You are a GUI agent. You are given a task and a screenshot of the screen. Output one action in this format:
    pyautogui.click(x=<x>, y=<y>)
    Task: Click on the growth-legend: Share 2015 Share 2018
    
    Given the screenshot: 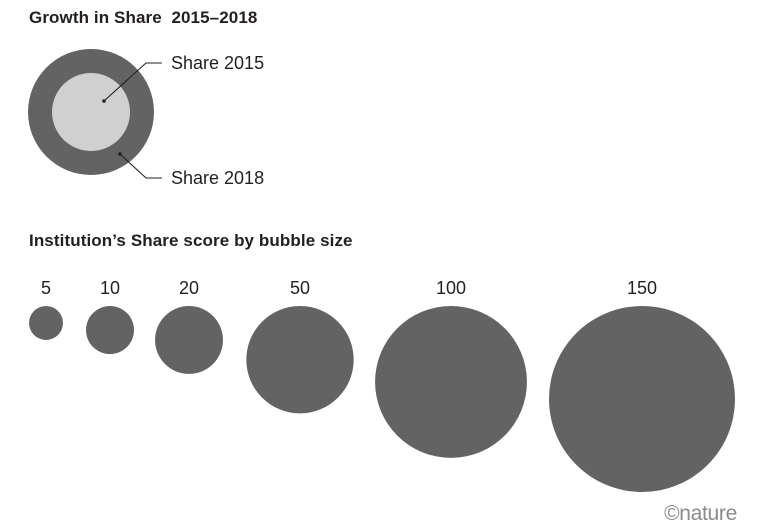 What is the action you would take?
    pyautogui.click(x=146, y=118)
    